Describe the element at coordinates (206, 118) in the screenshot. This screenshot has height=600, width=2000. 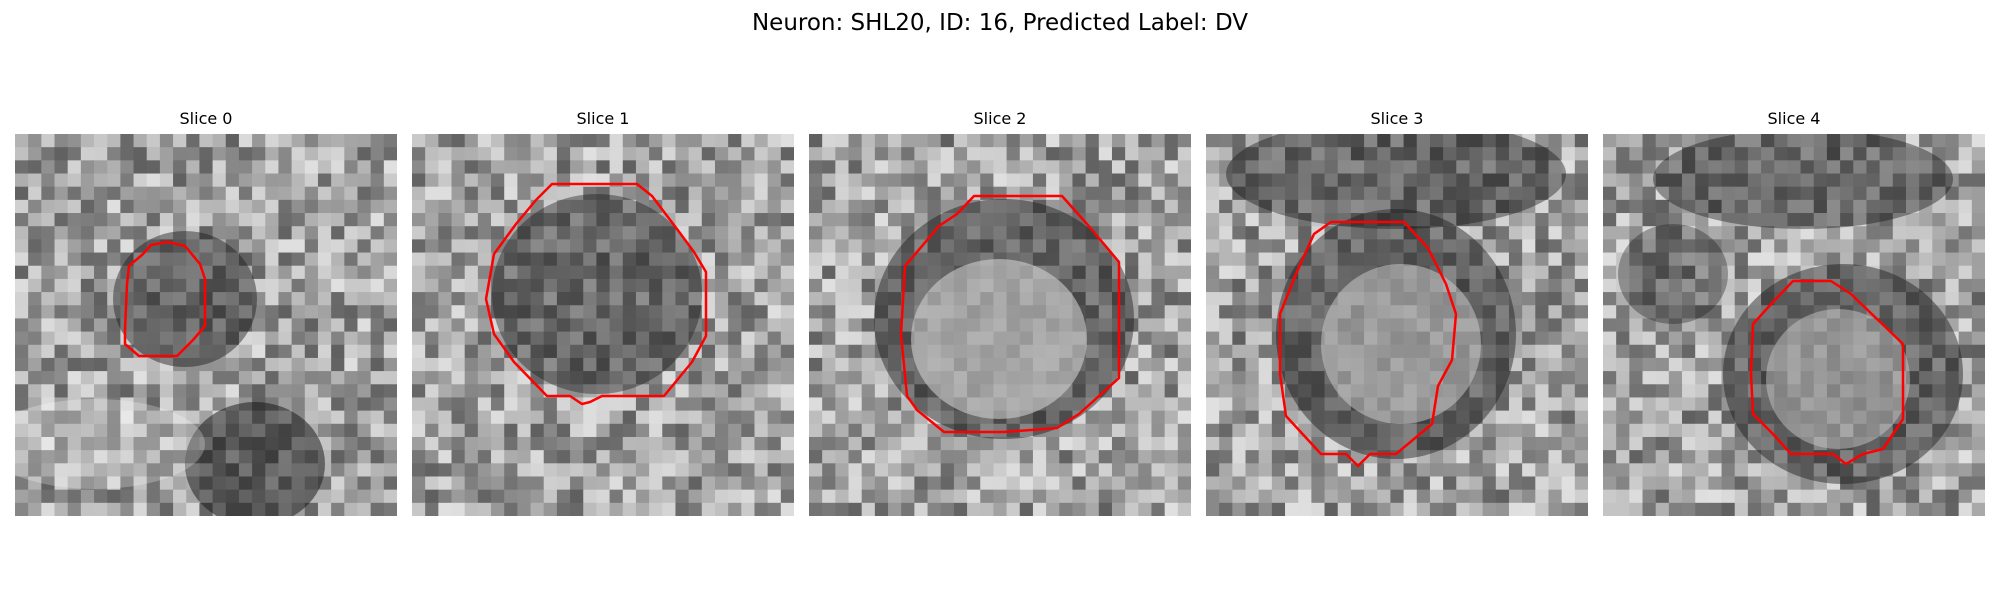
I see `slice-title: Slice 0` at that location.